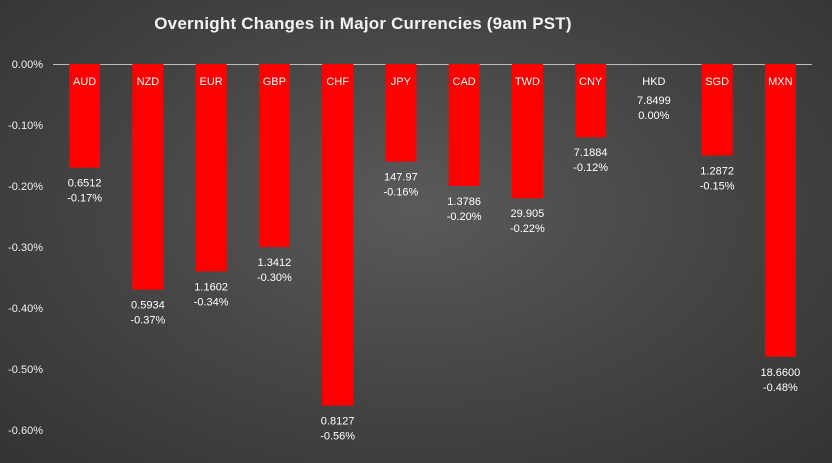 The height and width of the screenshot is (463, 832). I want to click on rate-label: 1.1602, so click(211, 287).